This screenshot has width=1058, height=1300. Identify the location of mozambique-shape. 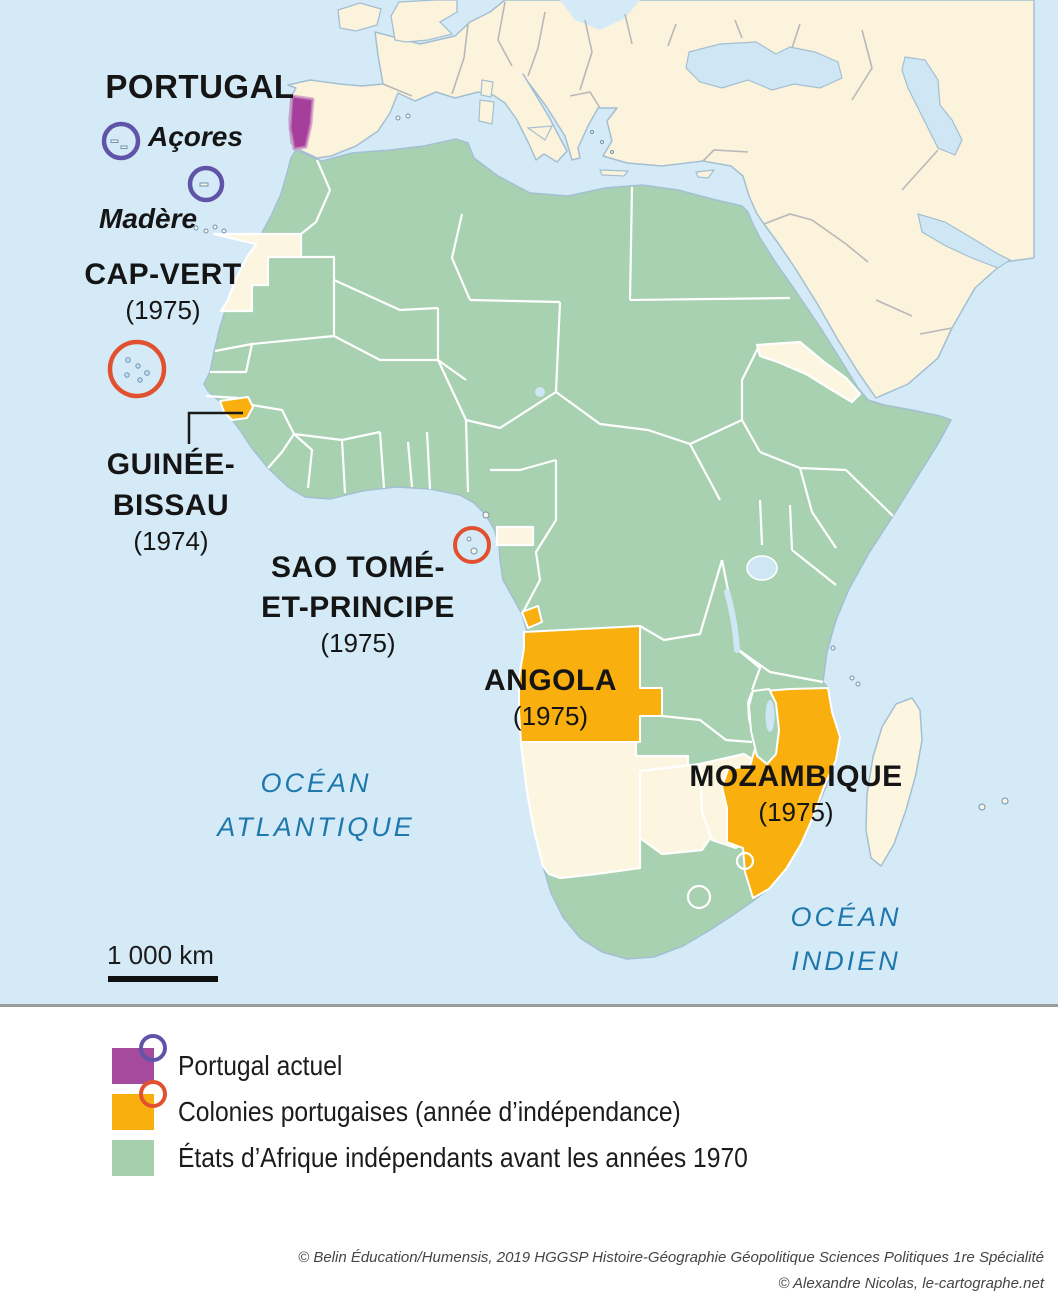
(781, 793).